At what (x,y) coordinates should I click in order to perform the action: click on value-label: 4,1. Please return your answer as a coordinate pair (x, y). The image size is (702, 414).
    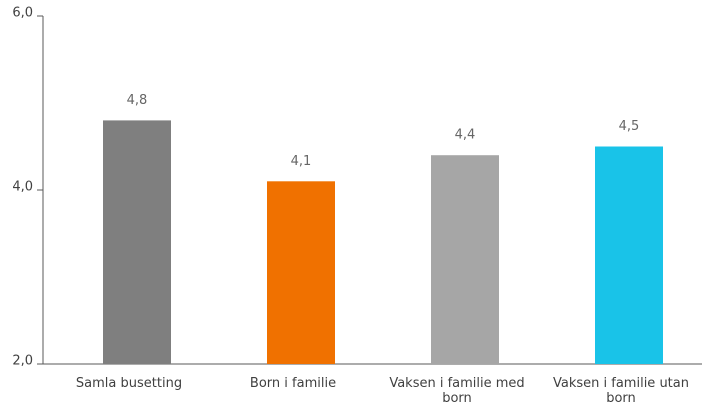
    Looking at the image, I should click on (301, 161).